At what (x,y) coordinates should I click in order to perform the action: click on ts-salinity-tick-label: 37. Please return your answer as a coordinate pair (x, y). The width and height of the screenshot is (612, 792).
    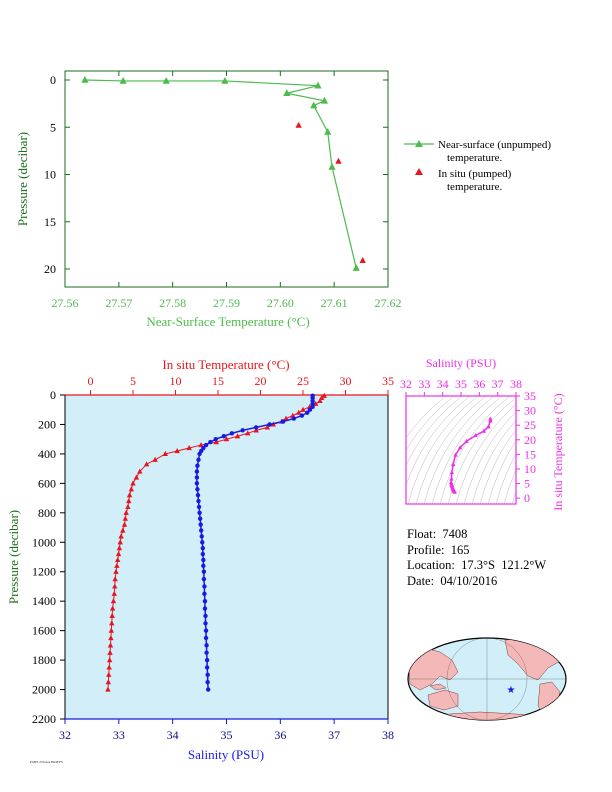
    Looking at the image, I should click on (498, 384).